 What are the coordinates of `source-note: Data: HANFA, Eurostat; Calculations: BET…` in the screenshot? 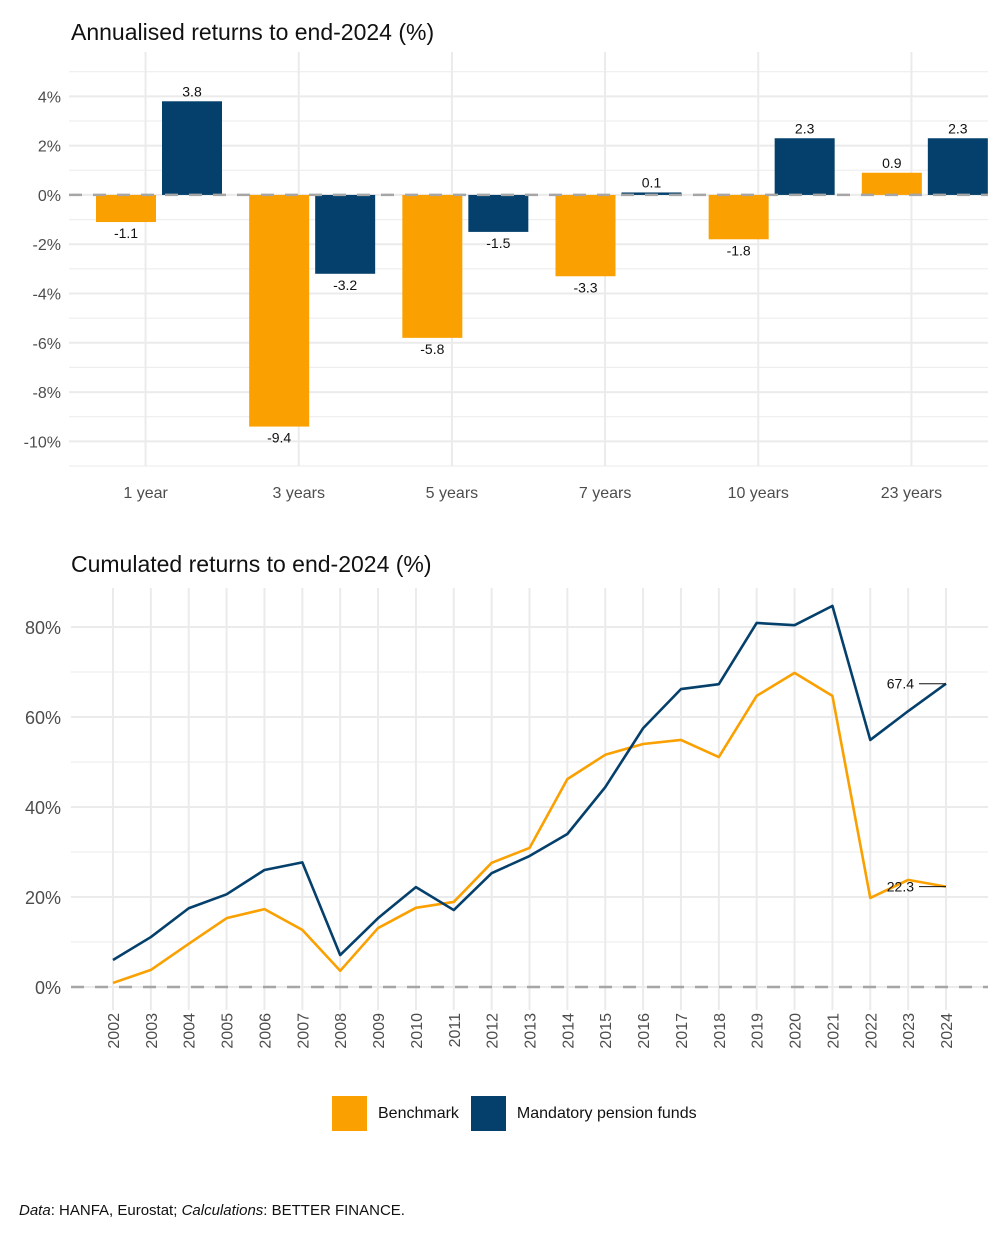 It's located at (212, 1210).